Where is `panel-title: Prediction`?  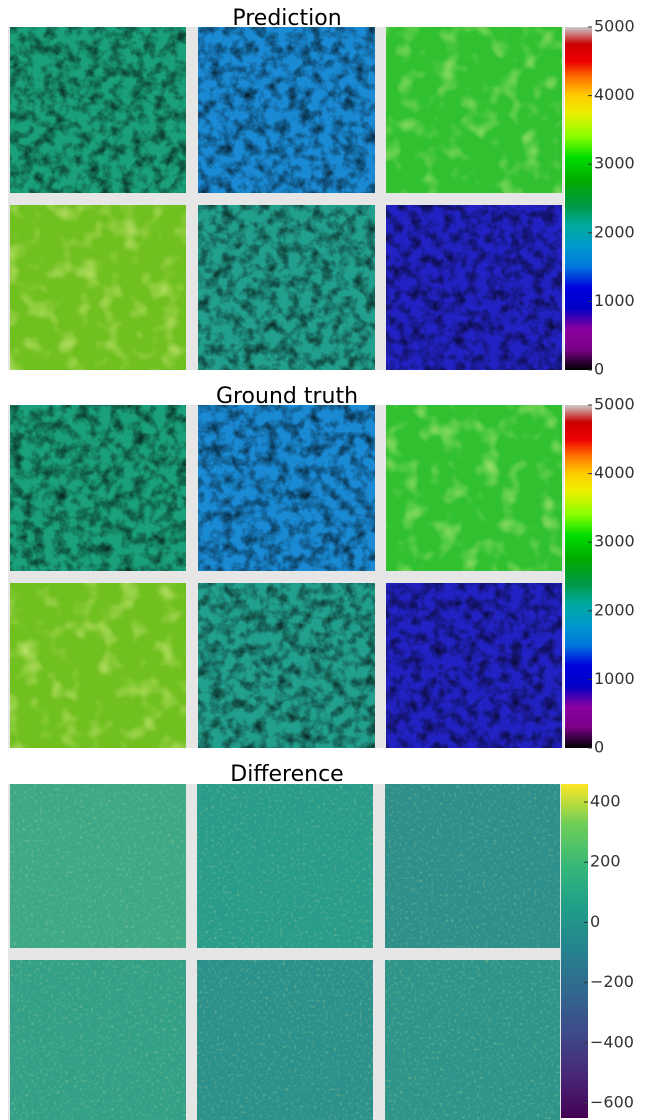
panel-title: Prediction is located at coordinates (286, 18).